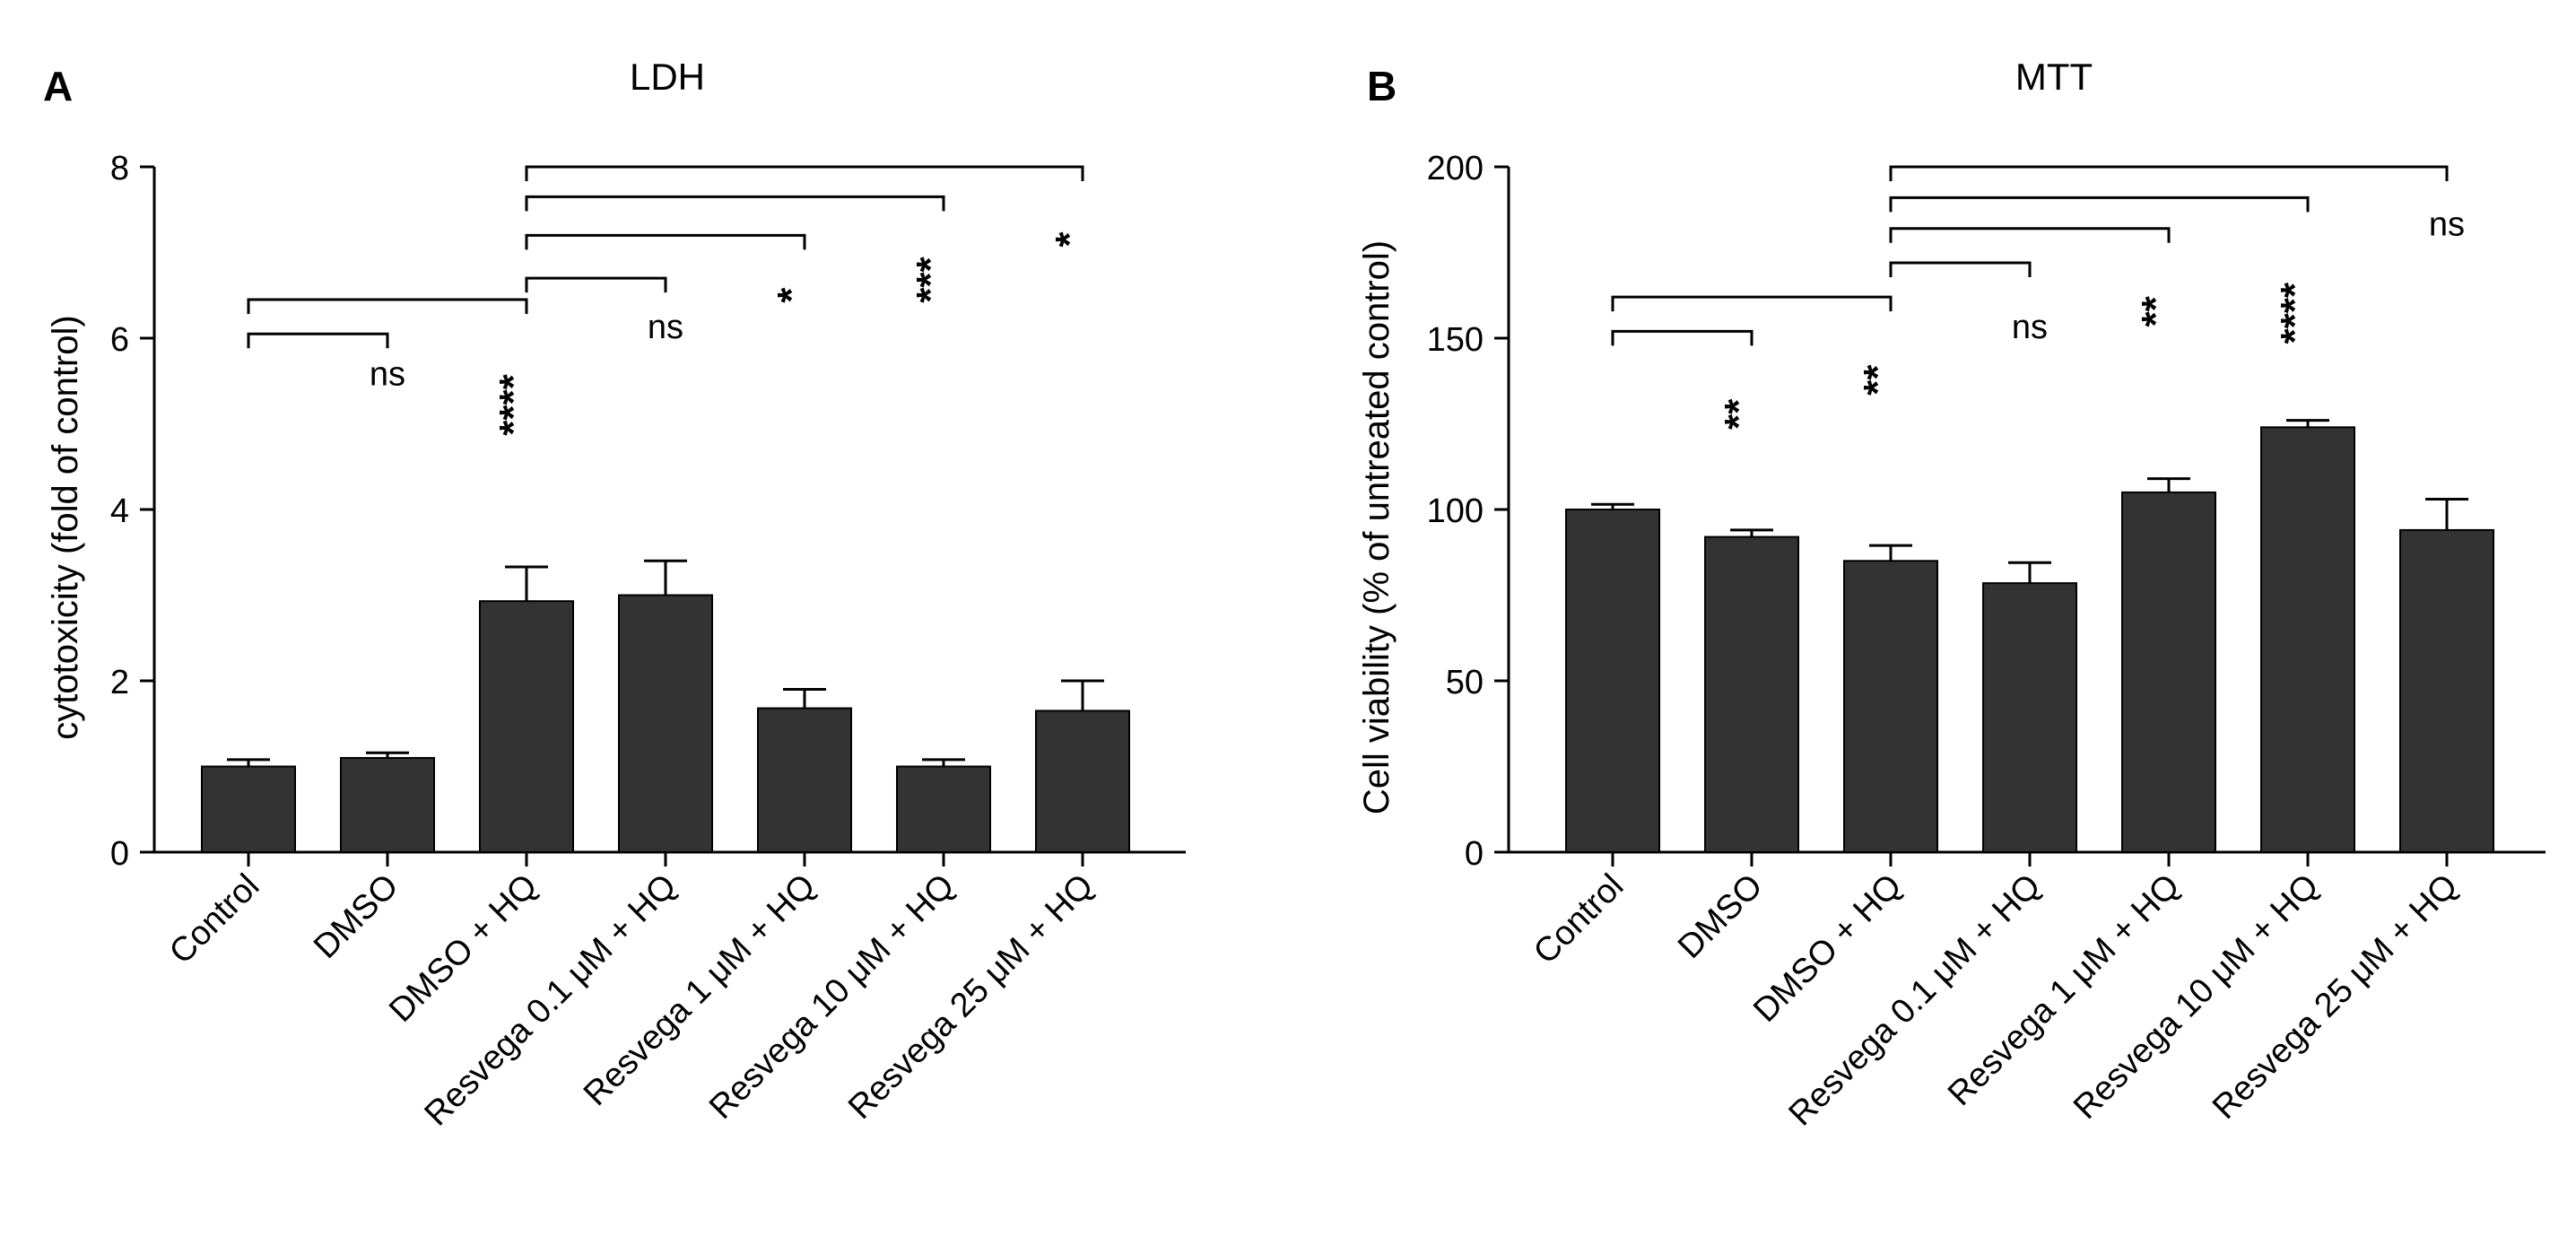  I want to click on ldh-x-tick-label: Resvega 25 μM + HQ, so click(971, 997).